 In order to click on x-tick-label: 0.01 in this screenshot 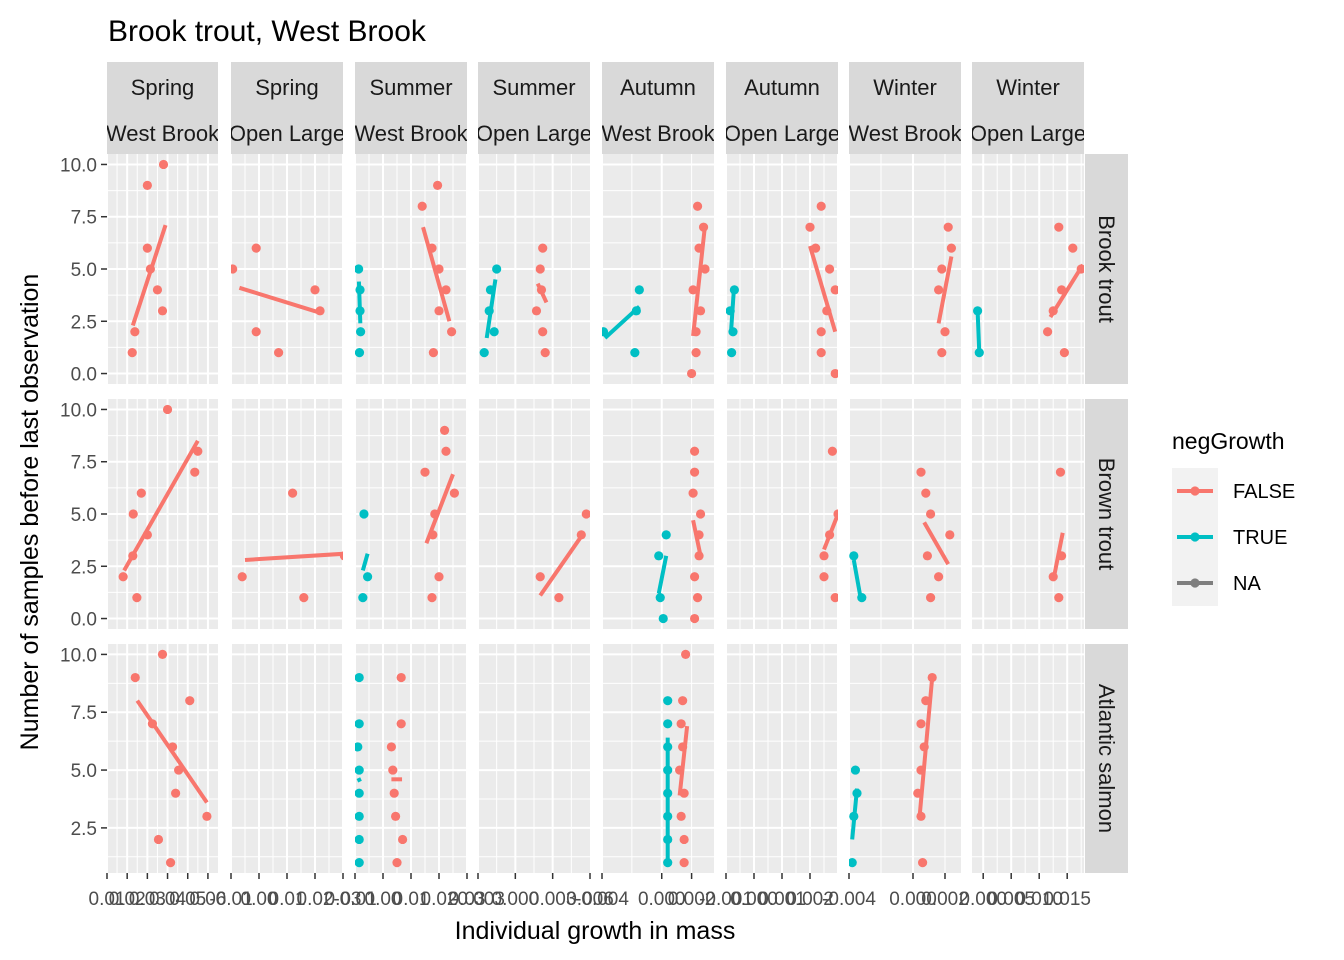, I will do `click(411, 899)`.